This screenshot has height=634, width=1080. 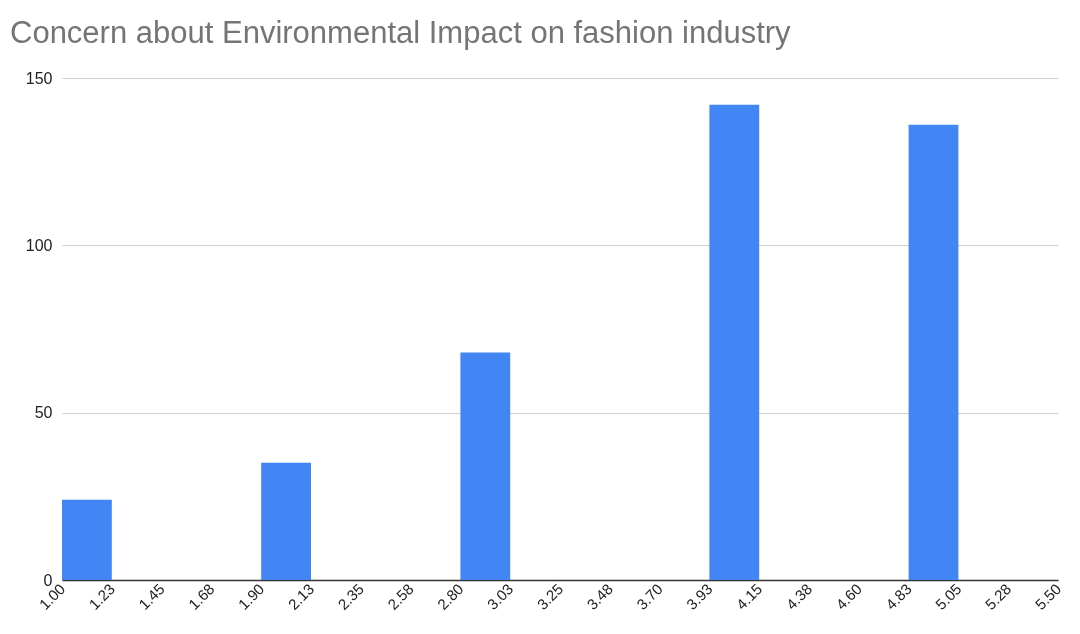 I want to click on y-tick-label: 50, so click(x=43, y=413).